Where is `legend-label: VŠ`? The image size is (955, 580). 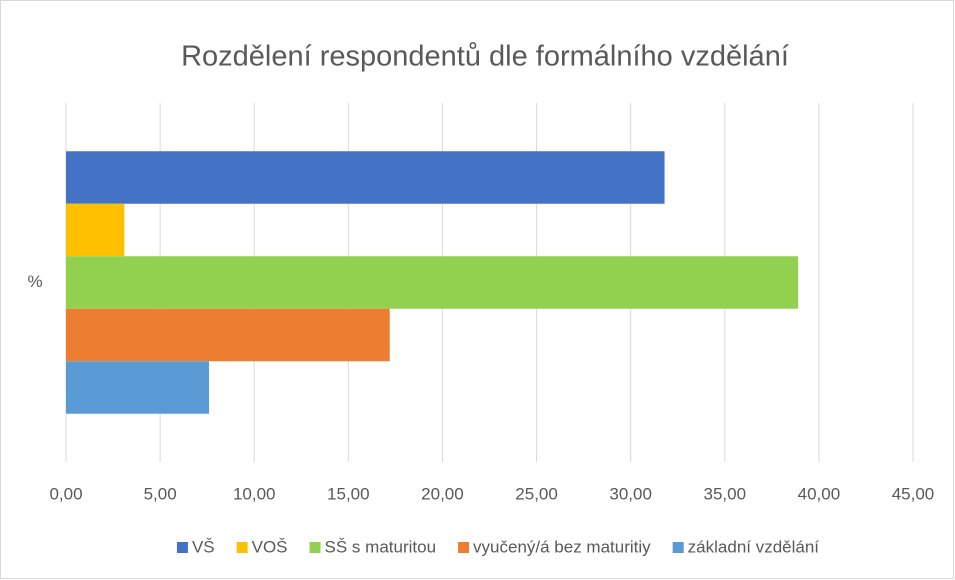 legend-label: VŠ is located at coordinates (203, 546).